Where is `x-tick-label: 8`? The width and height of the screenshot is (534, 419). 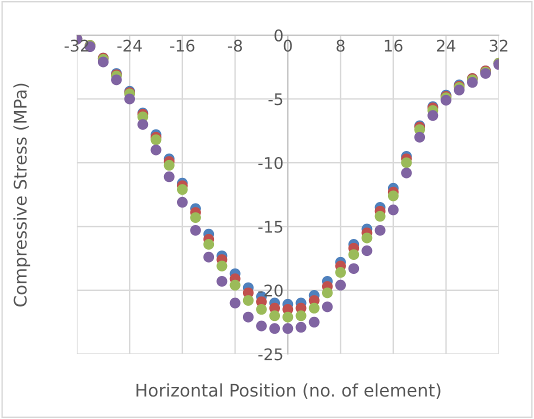
x-tick-label: 8 is located at coordinates (340, 46).